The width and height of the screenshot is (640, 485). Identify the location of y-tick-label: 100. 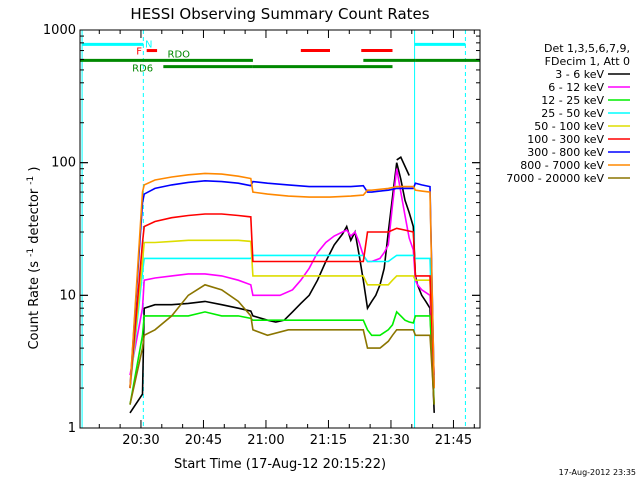
(63, 163).